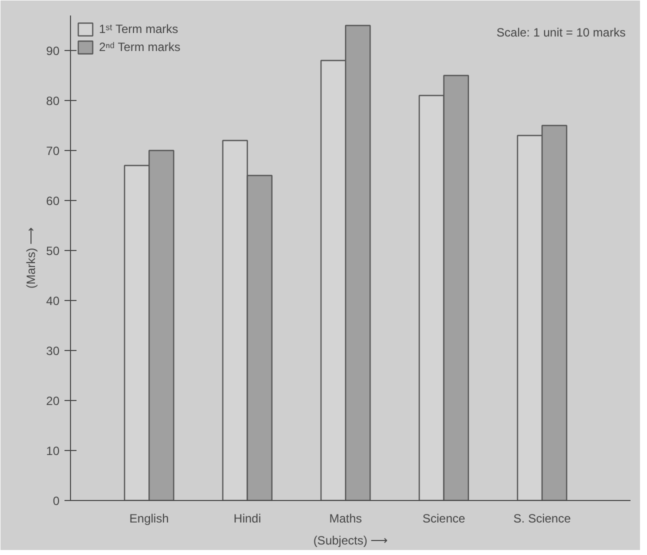 The image size is (647, 555). What do you see at coordinates (542, 519) in the screenshot?
I see `x-tick-label: S. Science` at bounding box center [542, 519].